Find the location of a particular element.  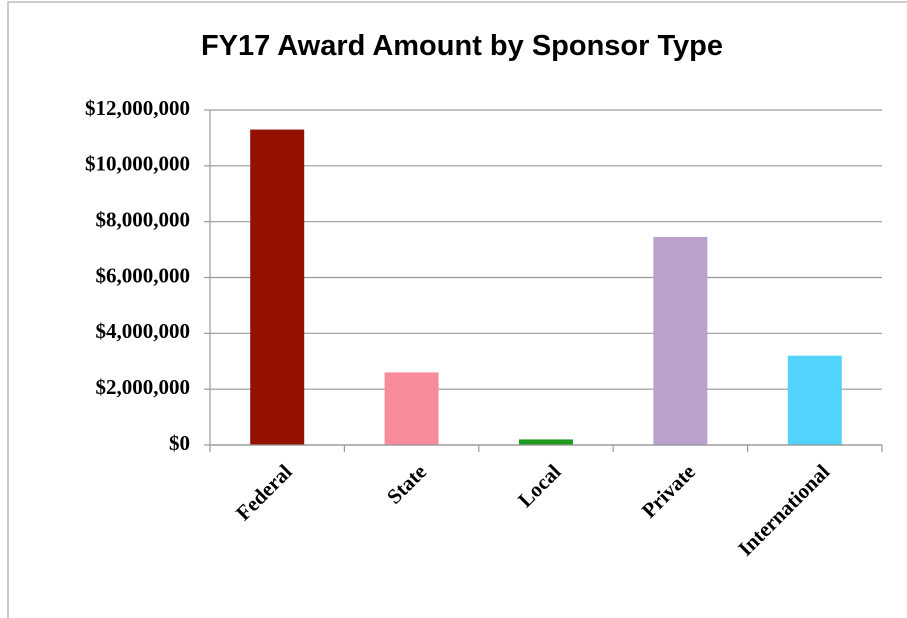

y-tick-label: $2,000,000 is located at coordinates (143, 387).